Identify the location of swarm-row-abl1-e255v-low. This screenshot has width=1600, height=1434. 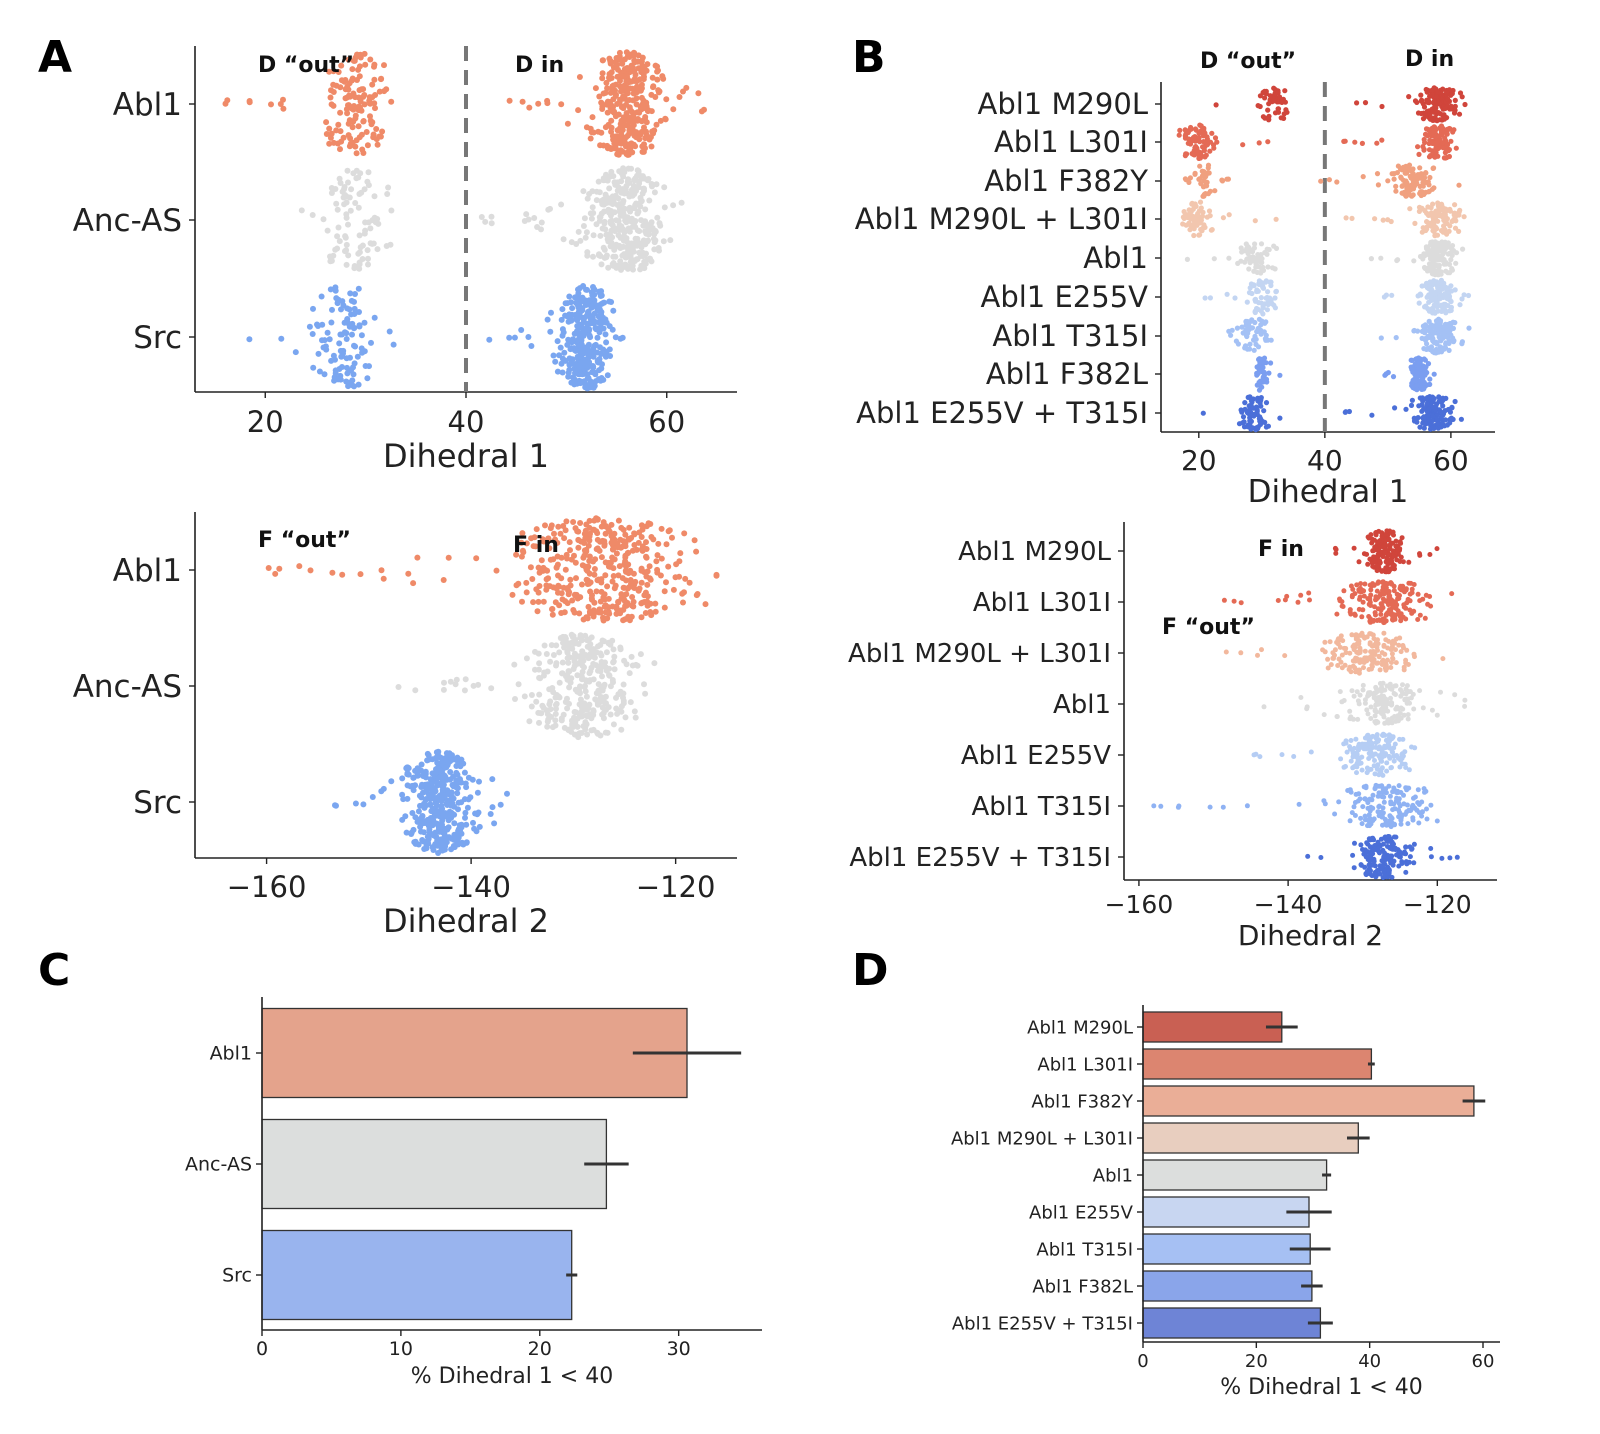
(1240, 297).